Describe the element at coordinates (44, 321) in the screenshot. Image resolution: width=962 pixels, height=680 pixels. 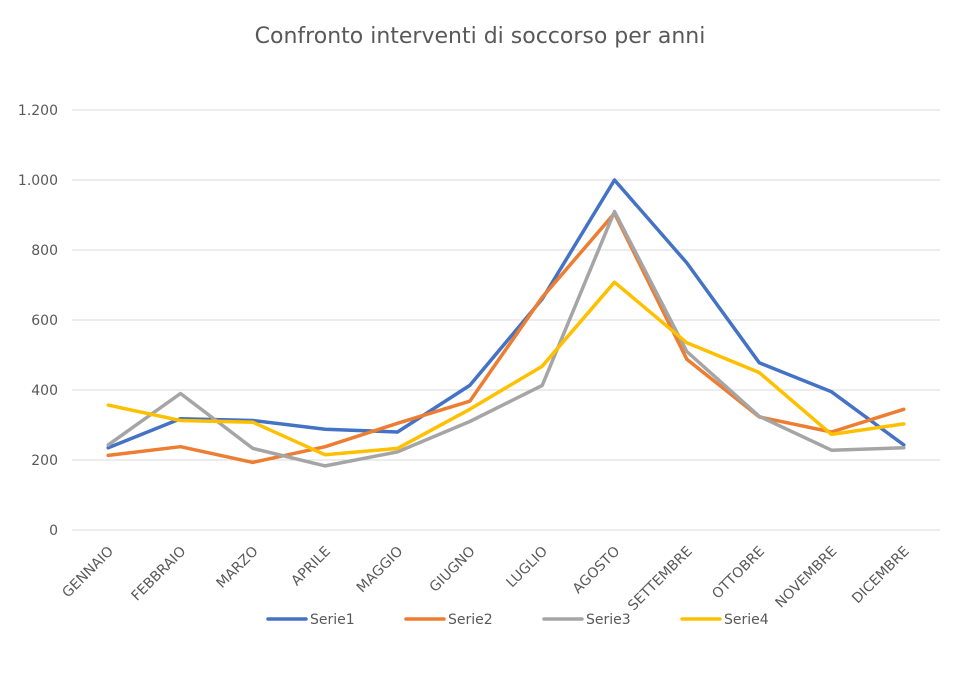
I see `y-tick-label: 600` at that location.